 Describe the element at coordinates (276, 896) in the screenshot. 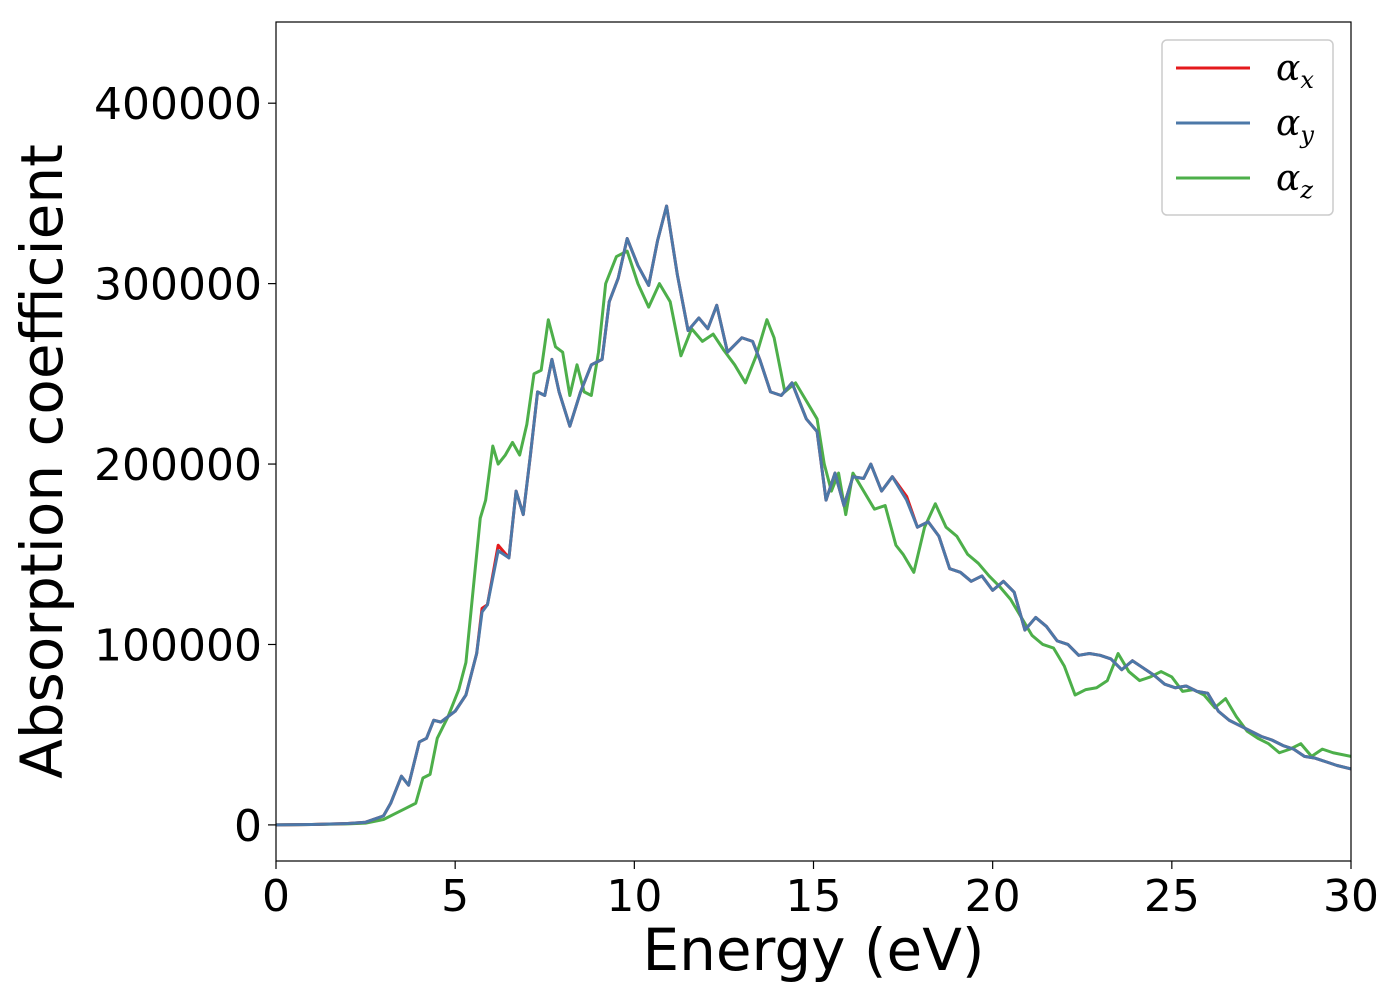

I see `x-tick-label: 0` at that location.